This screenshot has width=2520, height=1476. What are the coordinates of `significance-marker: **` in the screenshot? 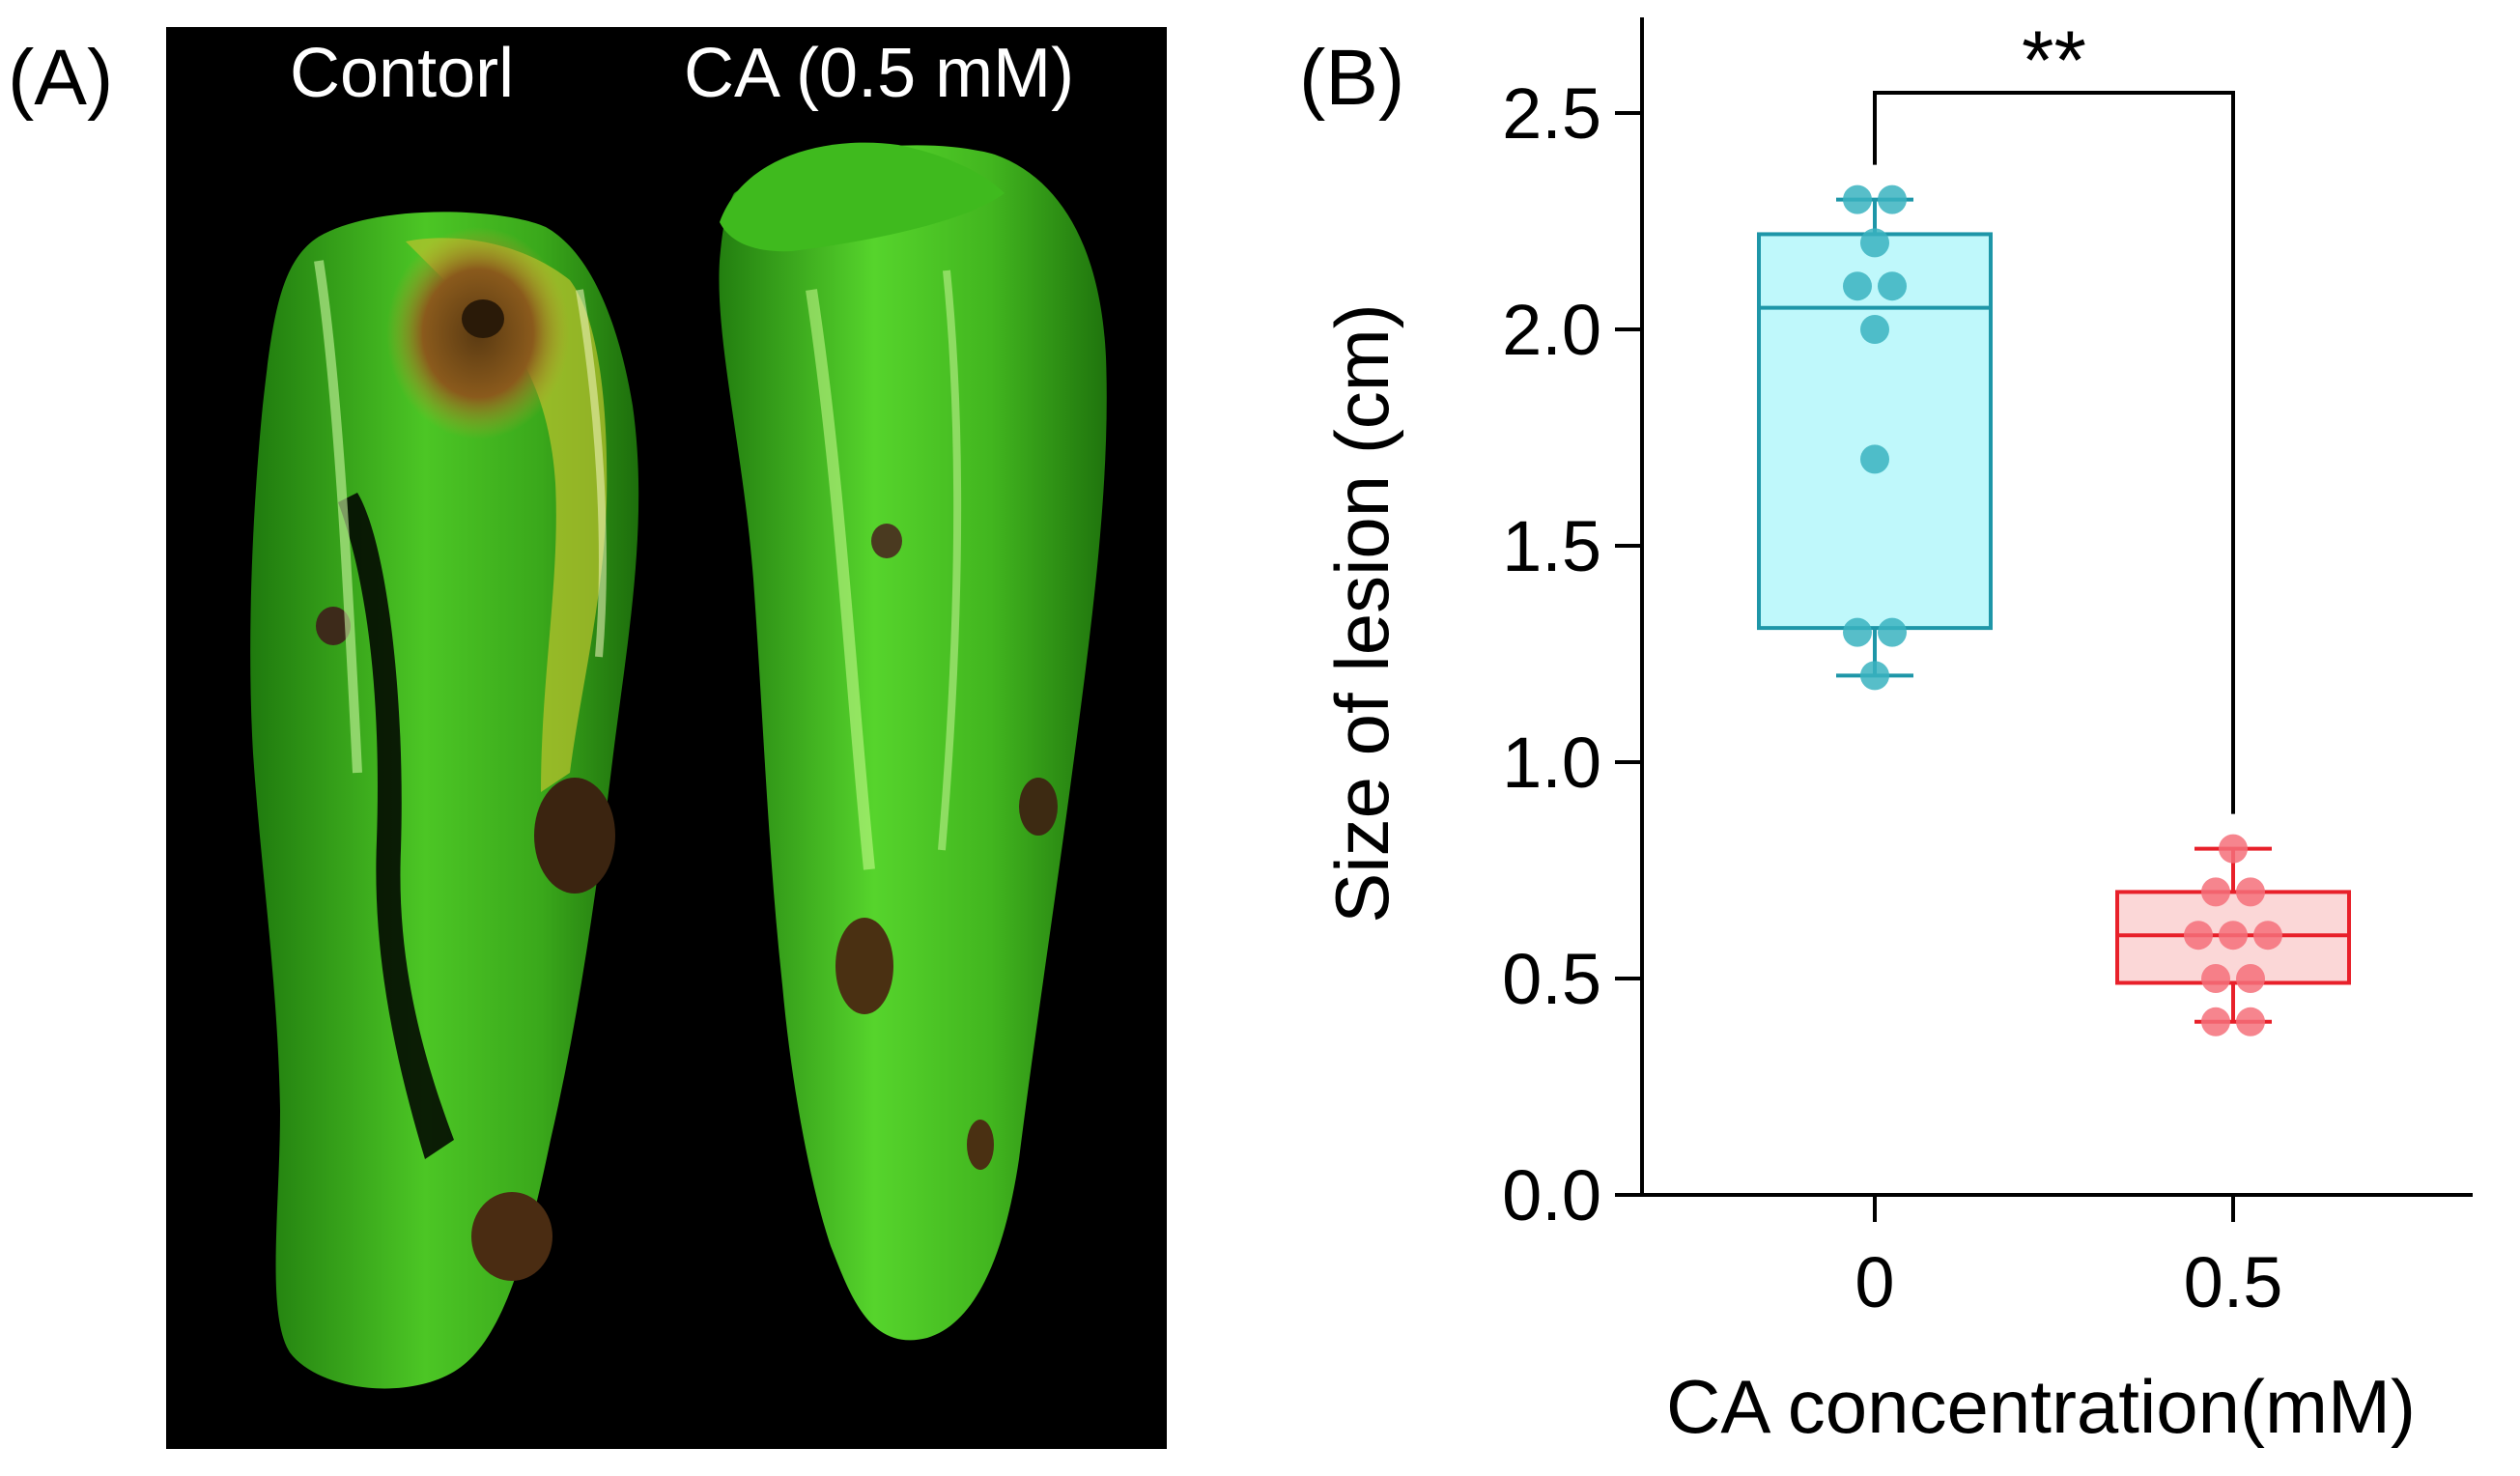 It's located at (2054, 61).